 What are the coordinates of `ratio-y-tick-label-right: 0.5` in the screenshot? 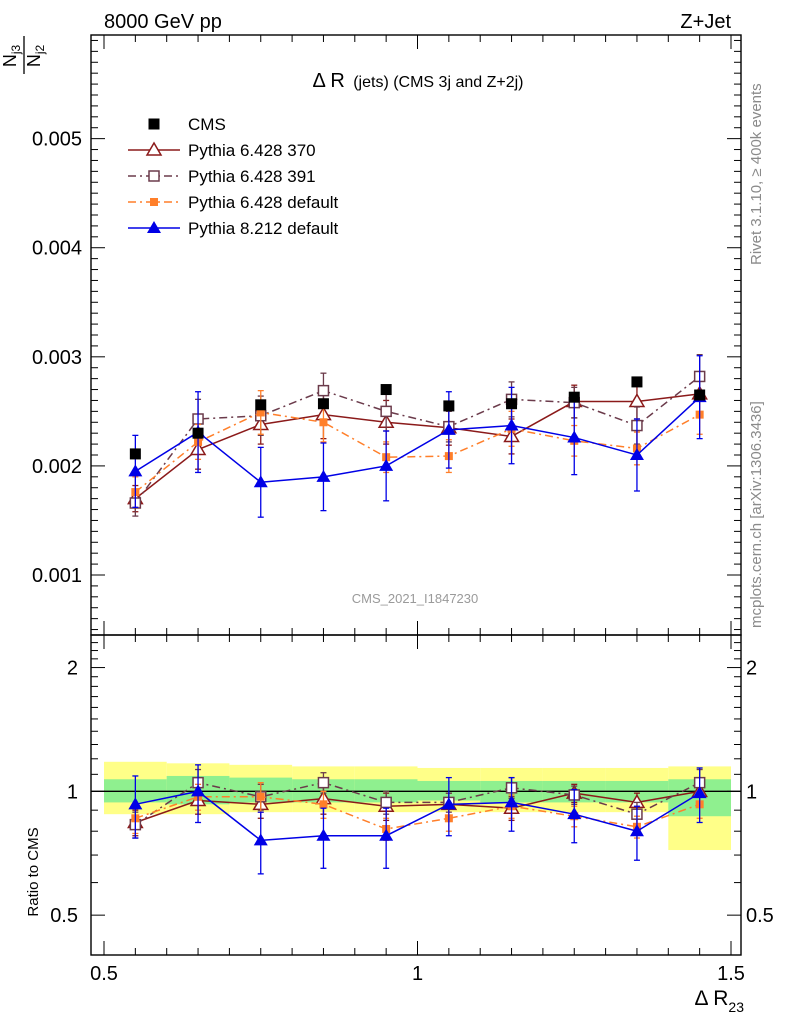 It's located at (760, 916).